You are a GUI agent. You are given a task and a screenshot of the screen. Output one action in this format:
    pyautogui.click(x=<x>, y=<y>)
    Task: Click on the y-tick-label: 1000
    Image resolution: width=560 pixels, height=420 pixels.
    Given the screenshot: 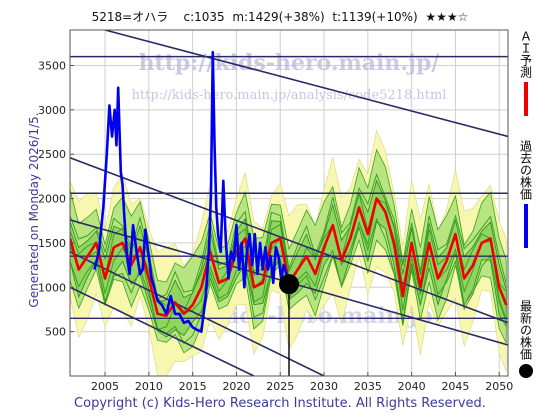 What is the action you would take?
    pyautogui.click(x=52, y=287)
    